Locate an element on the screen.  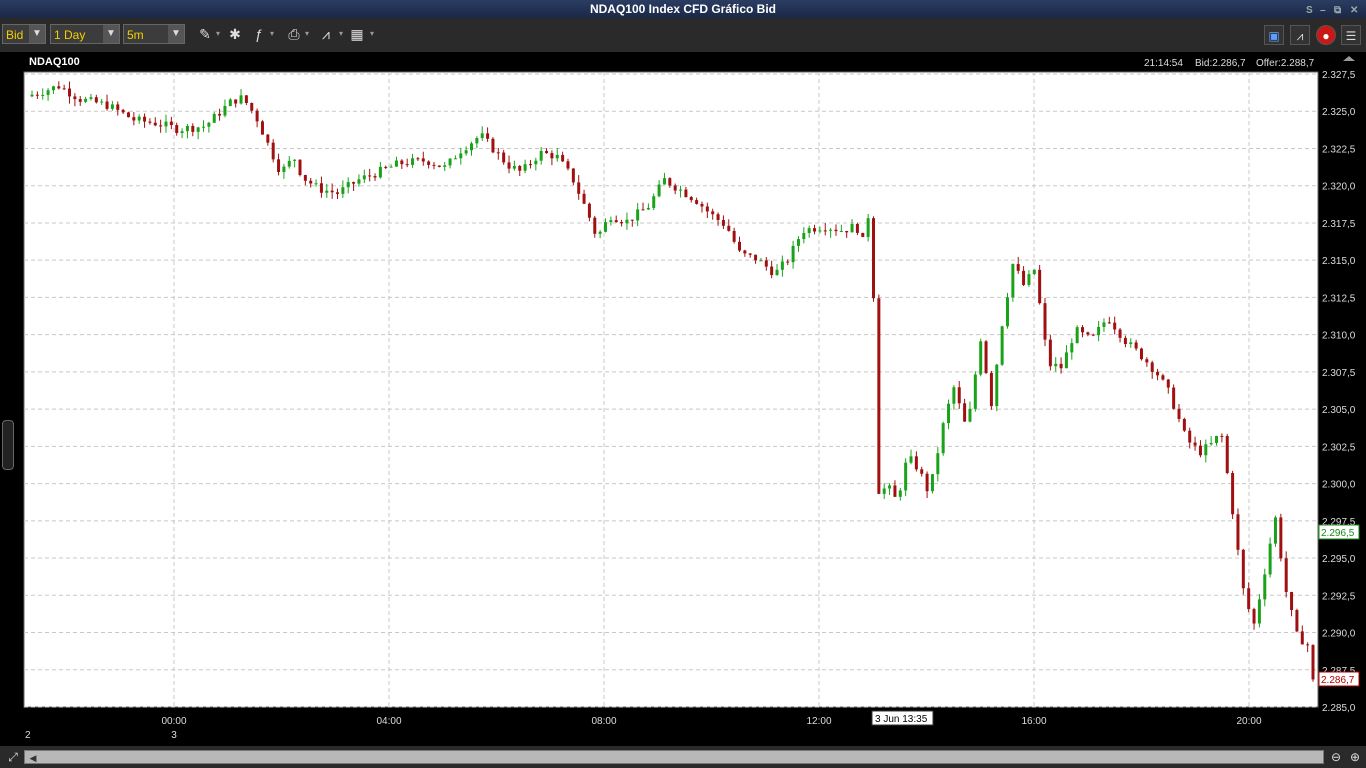
print-icon: ⎙ is located at coordinates (294, 34).